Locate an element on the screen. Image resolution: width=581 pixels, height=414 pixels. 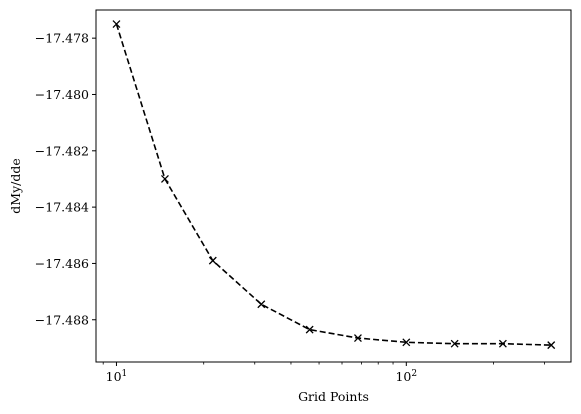
y-tick-label: −17.482 is located at coordinates (62, 150).